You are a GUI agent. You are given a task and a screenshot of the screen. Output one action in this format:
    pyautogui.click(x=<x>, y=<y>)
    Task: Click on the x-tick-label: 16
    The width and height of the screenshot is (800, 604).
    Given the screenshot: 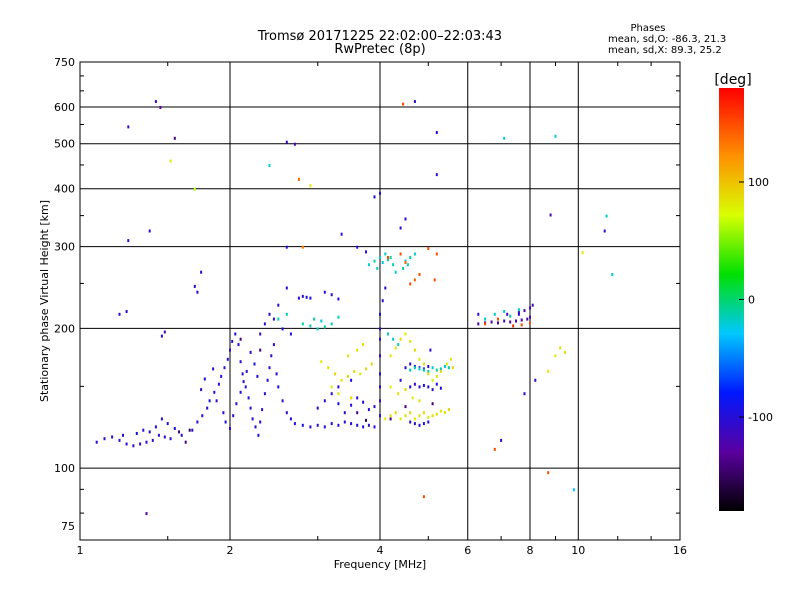 What is the action you would take?
    pyautogui.click(x=680, y=550)
    